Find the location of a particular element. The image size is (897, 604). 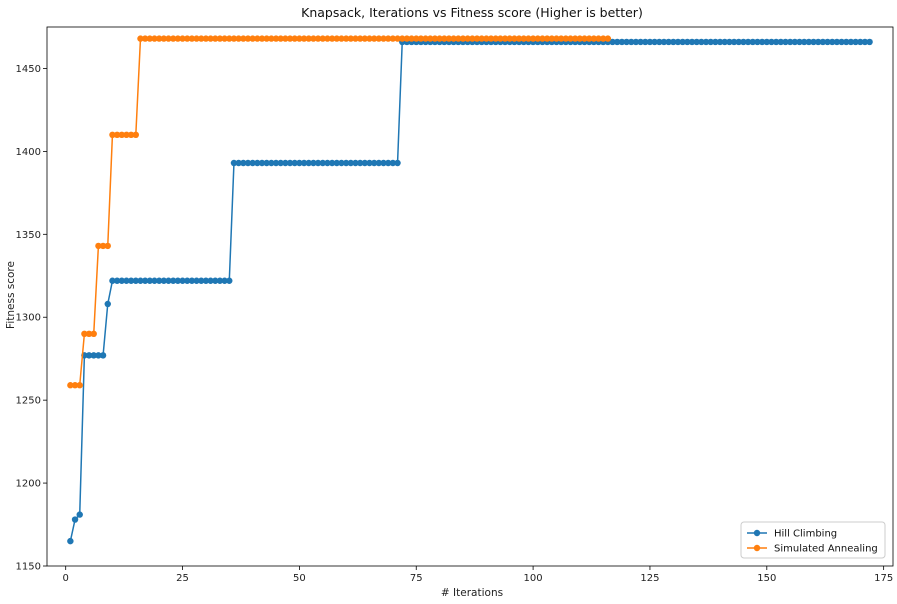

legend-label-0: Hill Climbing is located at coordinates (805, 534).